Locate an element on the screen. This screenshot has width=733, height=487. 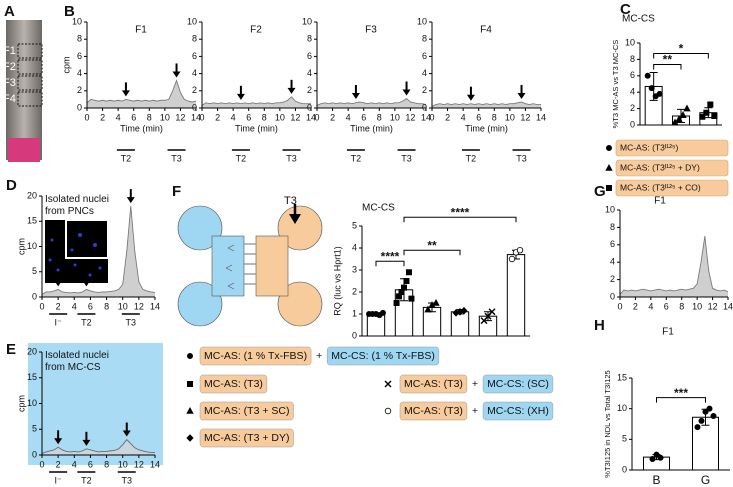
legend-label: MC-AS: (T3 + DY) is located at coordinates (246, 438).